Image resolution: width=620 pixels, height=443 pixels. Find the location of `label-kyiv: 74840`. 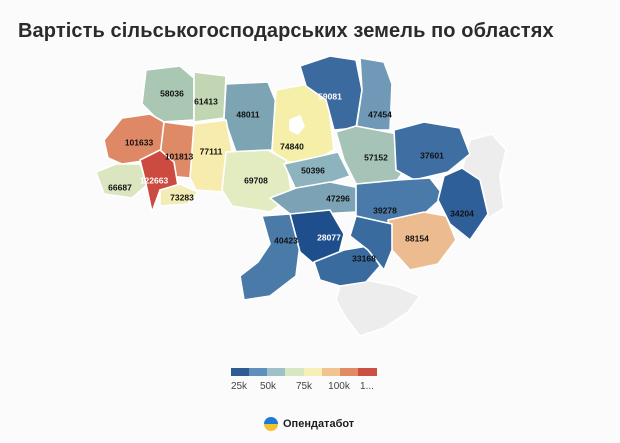

label-kyiv: 74840 is located at coordinates (292, 146).